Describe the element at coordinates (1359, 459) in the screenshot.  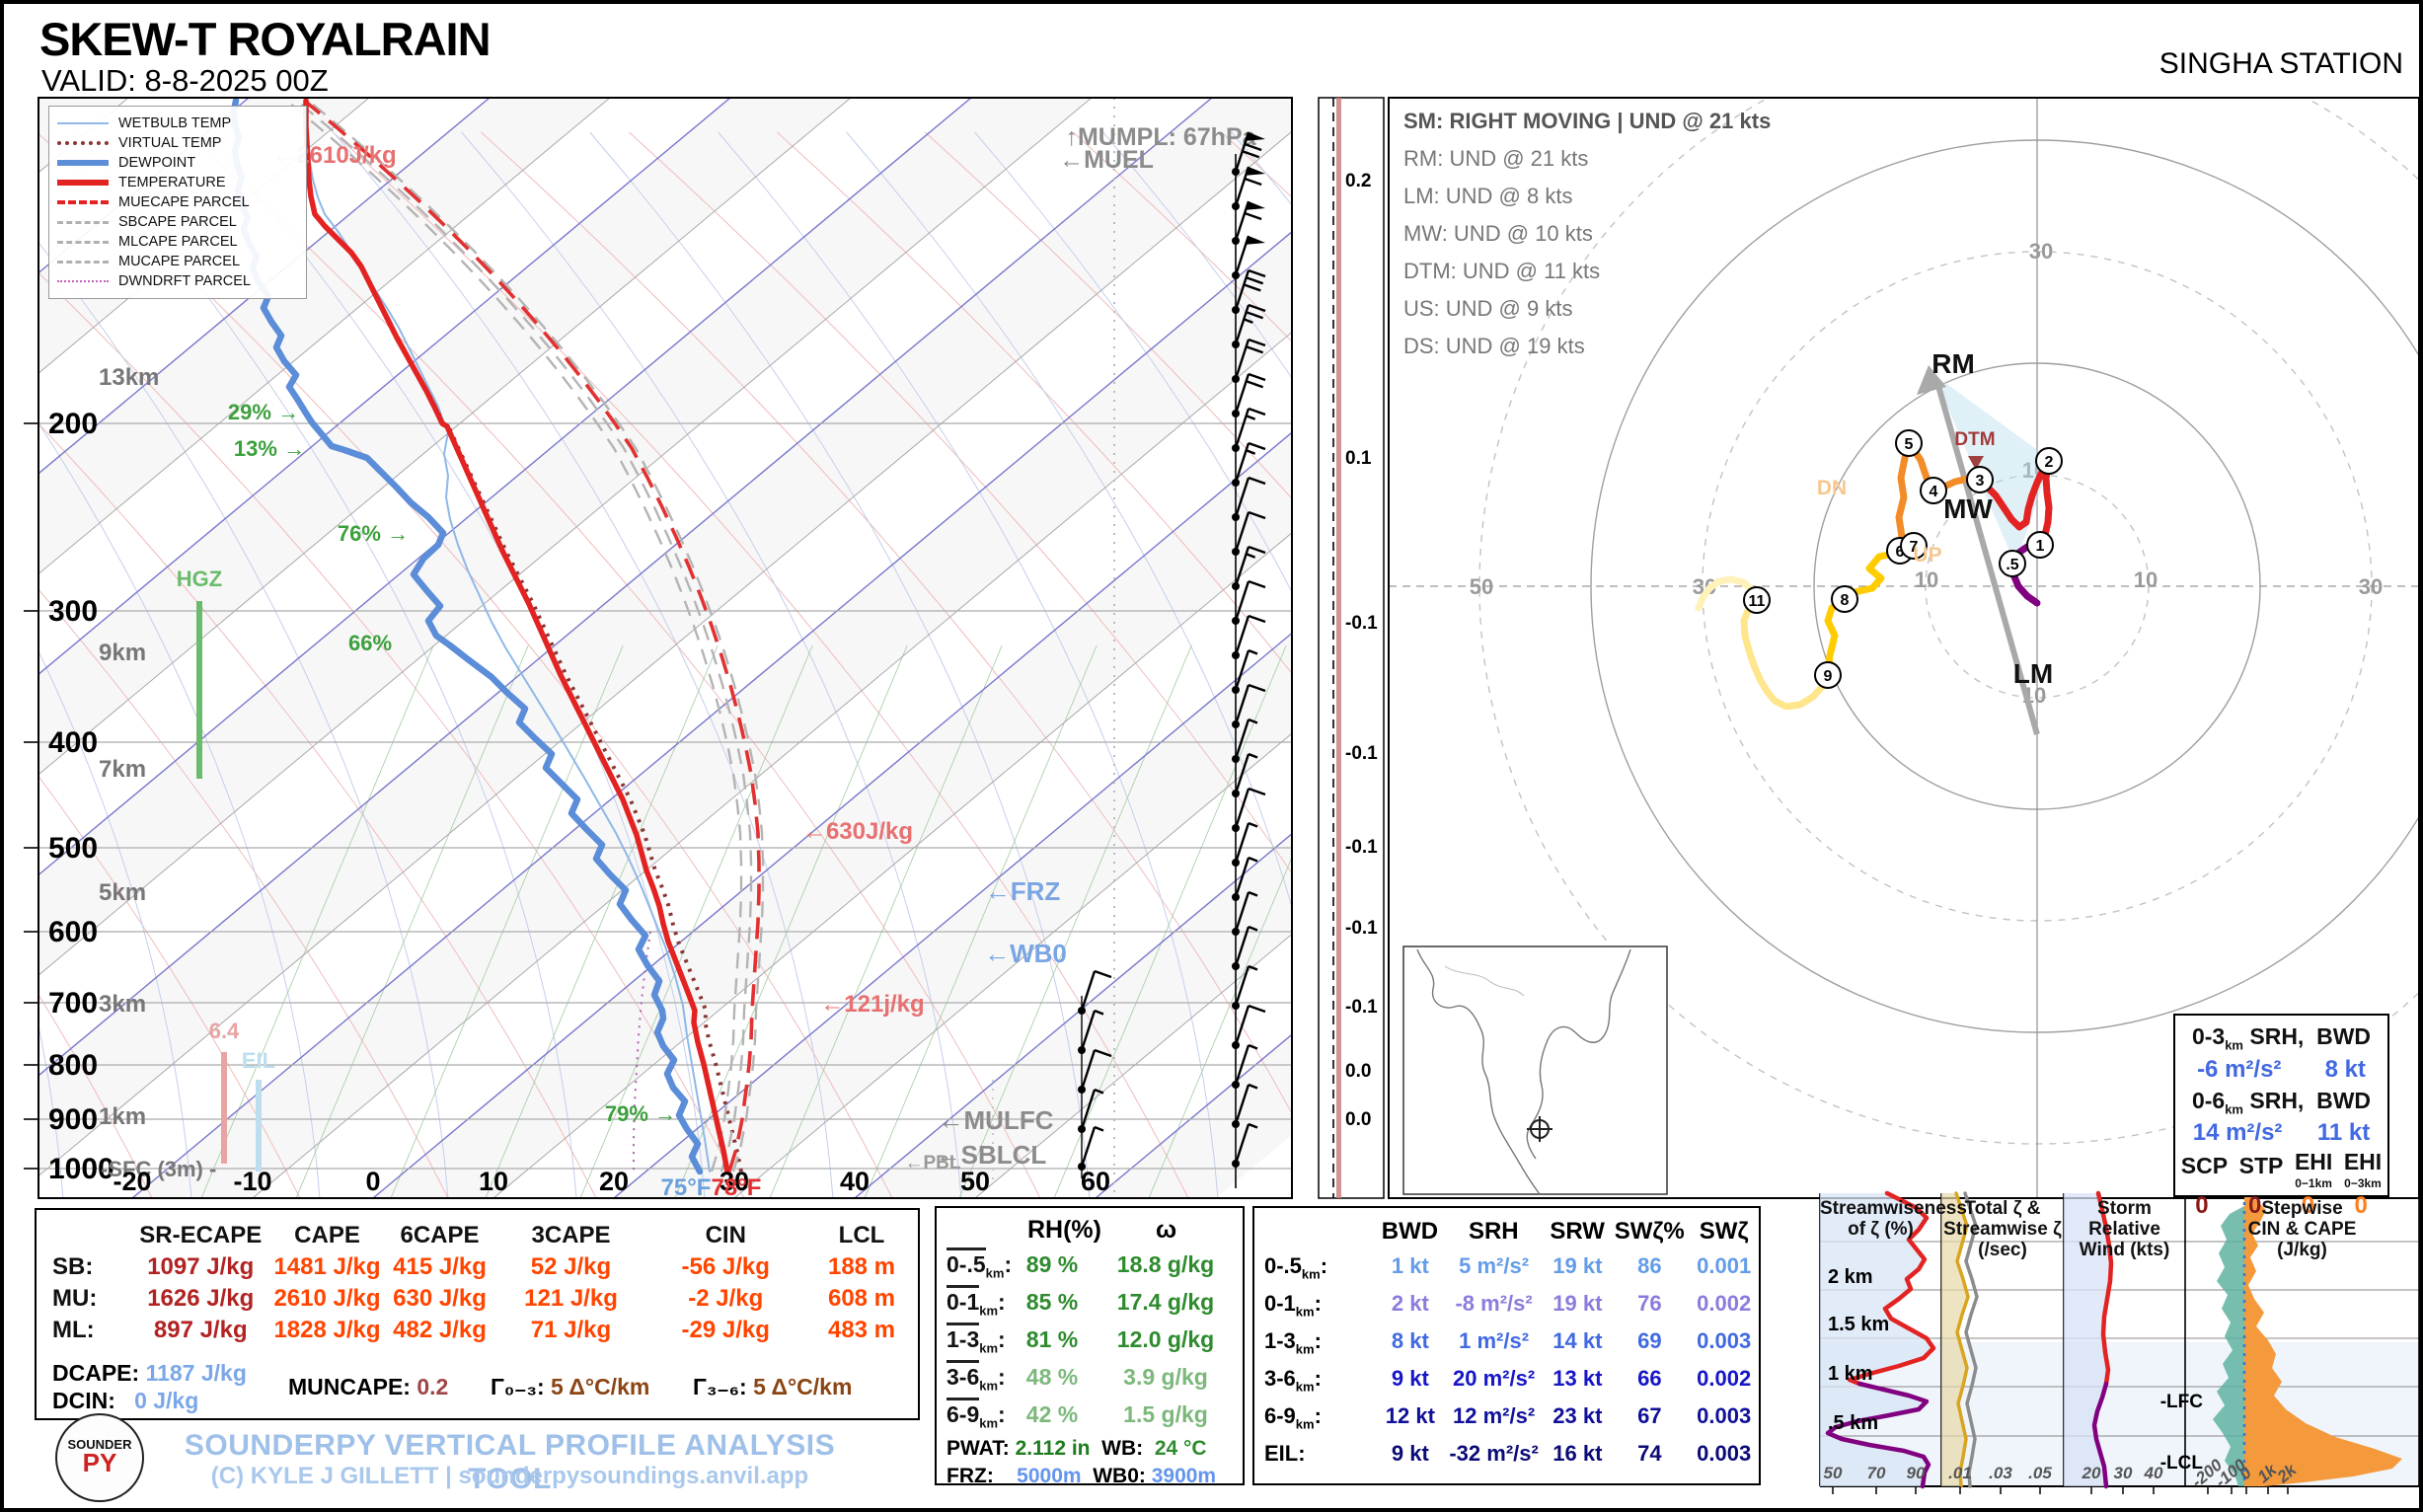
I see `svg-text: 0.1` at that location.